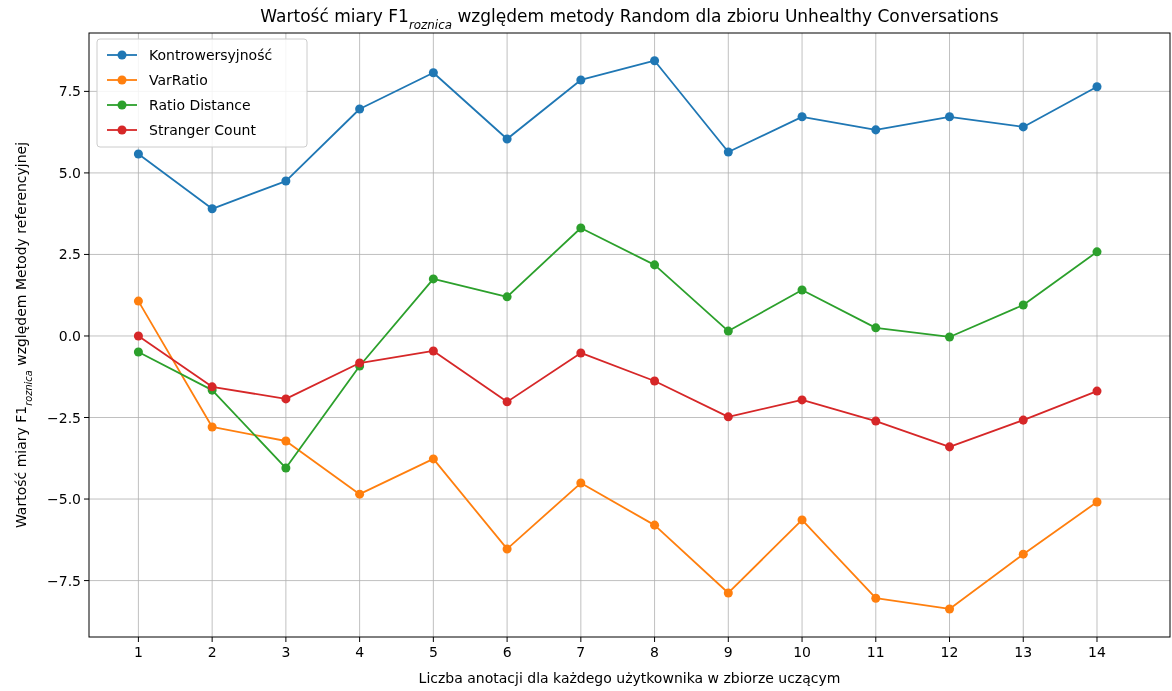 The image size is (1172, 691). What do you see at coordinates (69, 172) in the screenshot?
I see `y-tick-label: 5.0` at bounding box center [69, 172].